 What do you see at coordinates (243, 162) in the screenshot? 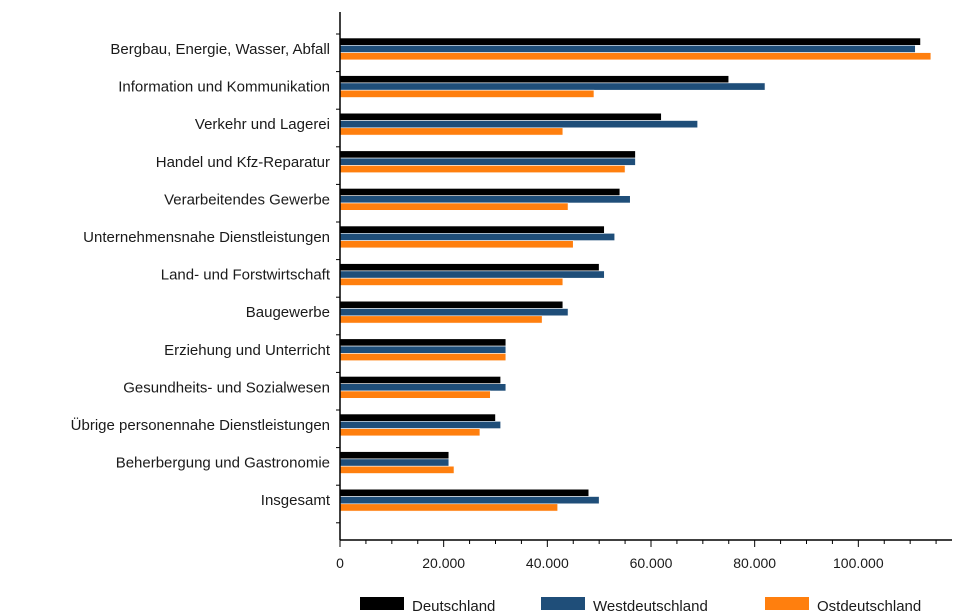
I see `category-label: Handel und Kfz-Reparatur` at bounding box center [243, 162].